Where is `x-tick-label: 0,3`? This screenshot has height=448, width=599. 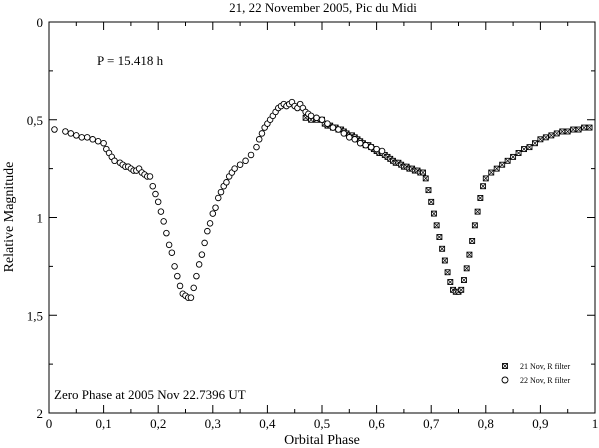 x-tick-label: 0,3 is located at coordinates (213, 423).